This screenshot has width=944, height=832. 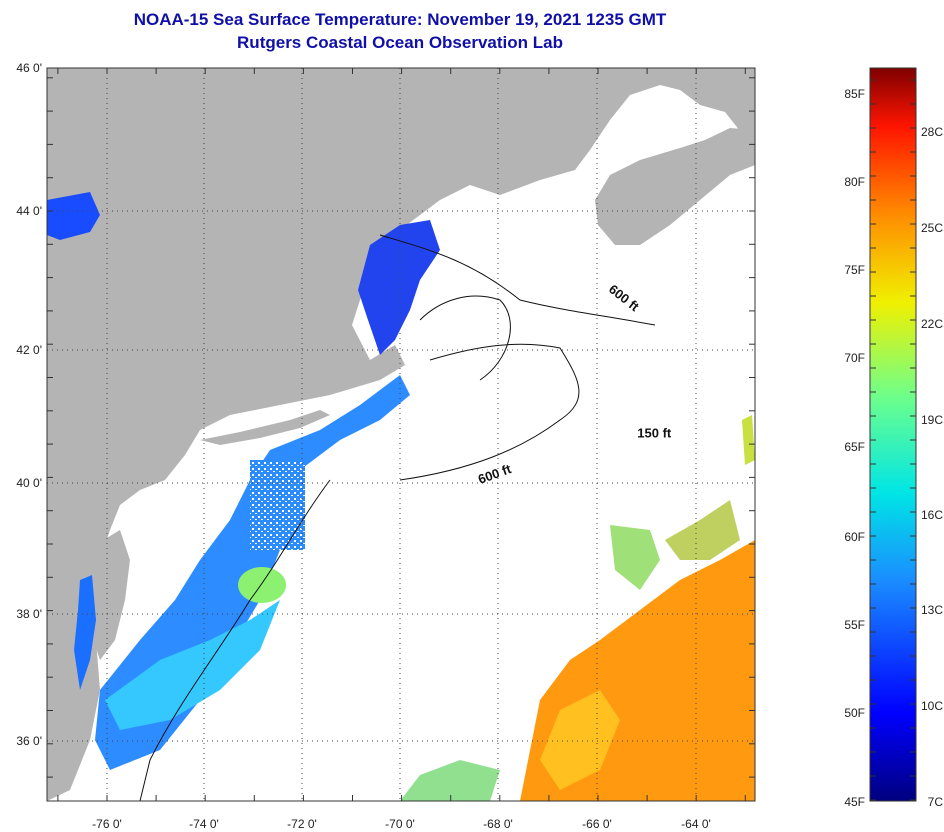 I want to click on colorbar, so click(x=893, y=434).